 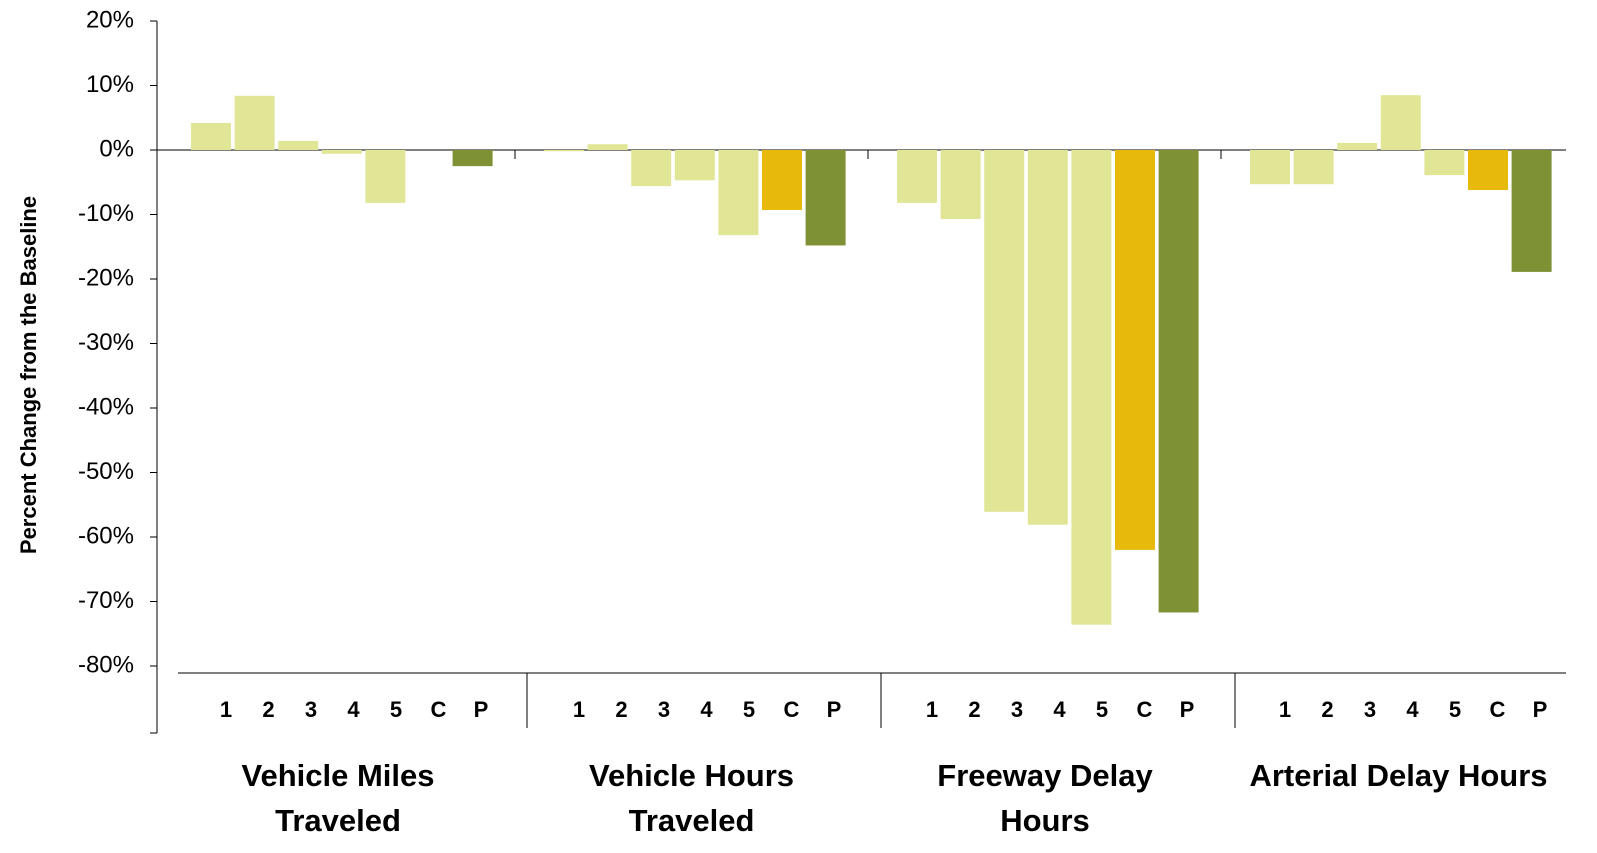 What do you see at coordinates (106, 213) in the screenshot?
I see `y-tick-label: -10%` at bounding box center [106, 213].